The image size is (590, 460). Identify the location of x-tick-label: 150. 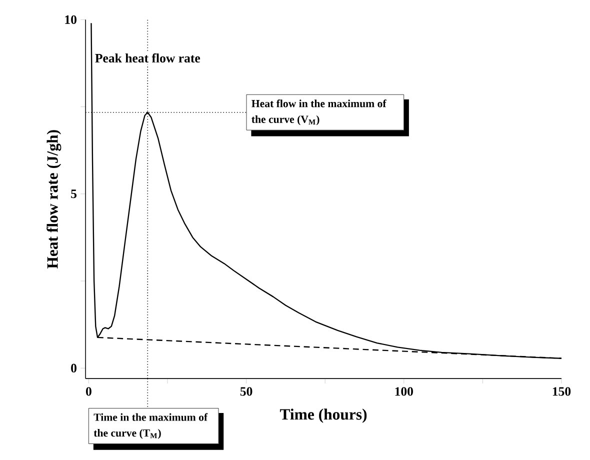
(561, 391).